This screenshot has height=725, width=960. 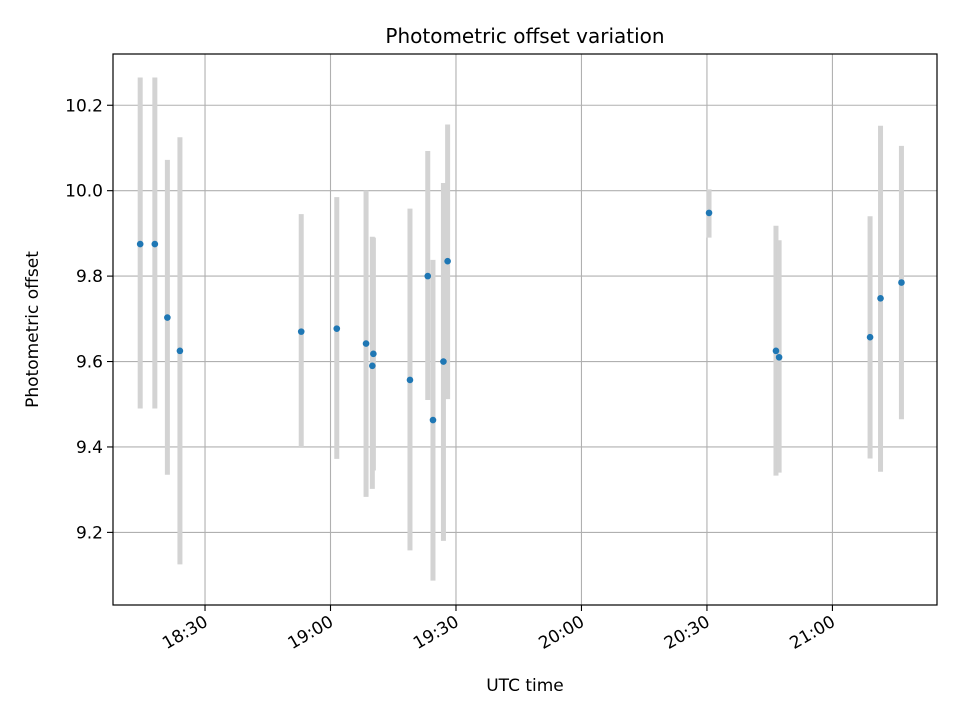 What do you see at coordinates (84, 192) in the screenshot?
I see `y-tick-label: 10.0` at bounding box center [84, 192].